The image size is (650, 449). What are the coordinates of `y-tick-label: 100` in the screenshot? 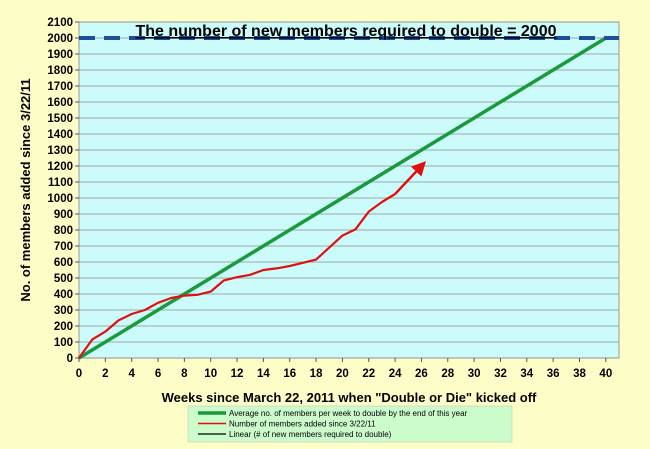 It's located at (63, 343).